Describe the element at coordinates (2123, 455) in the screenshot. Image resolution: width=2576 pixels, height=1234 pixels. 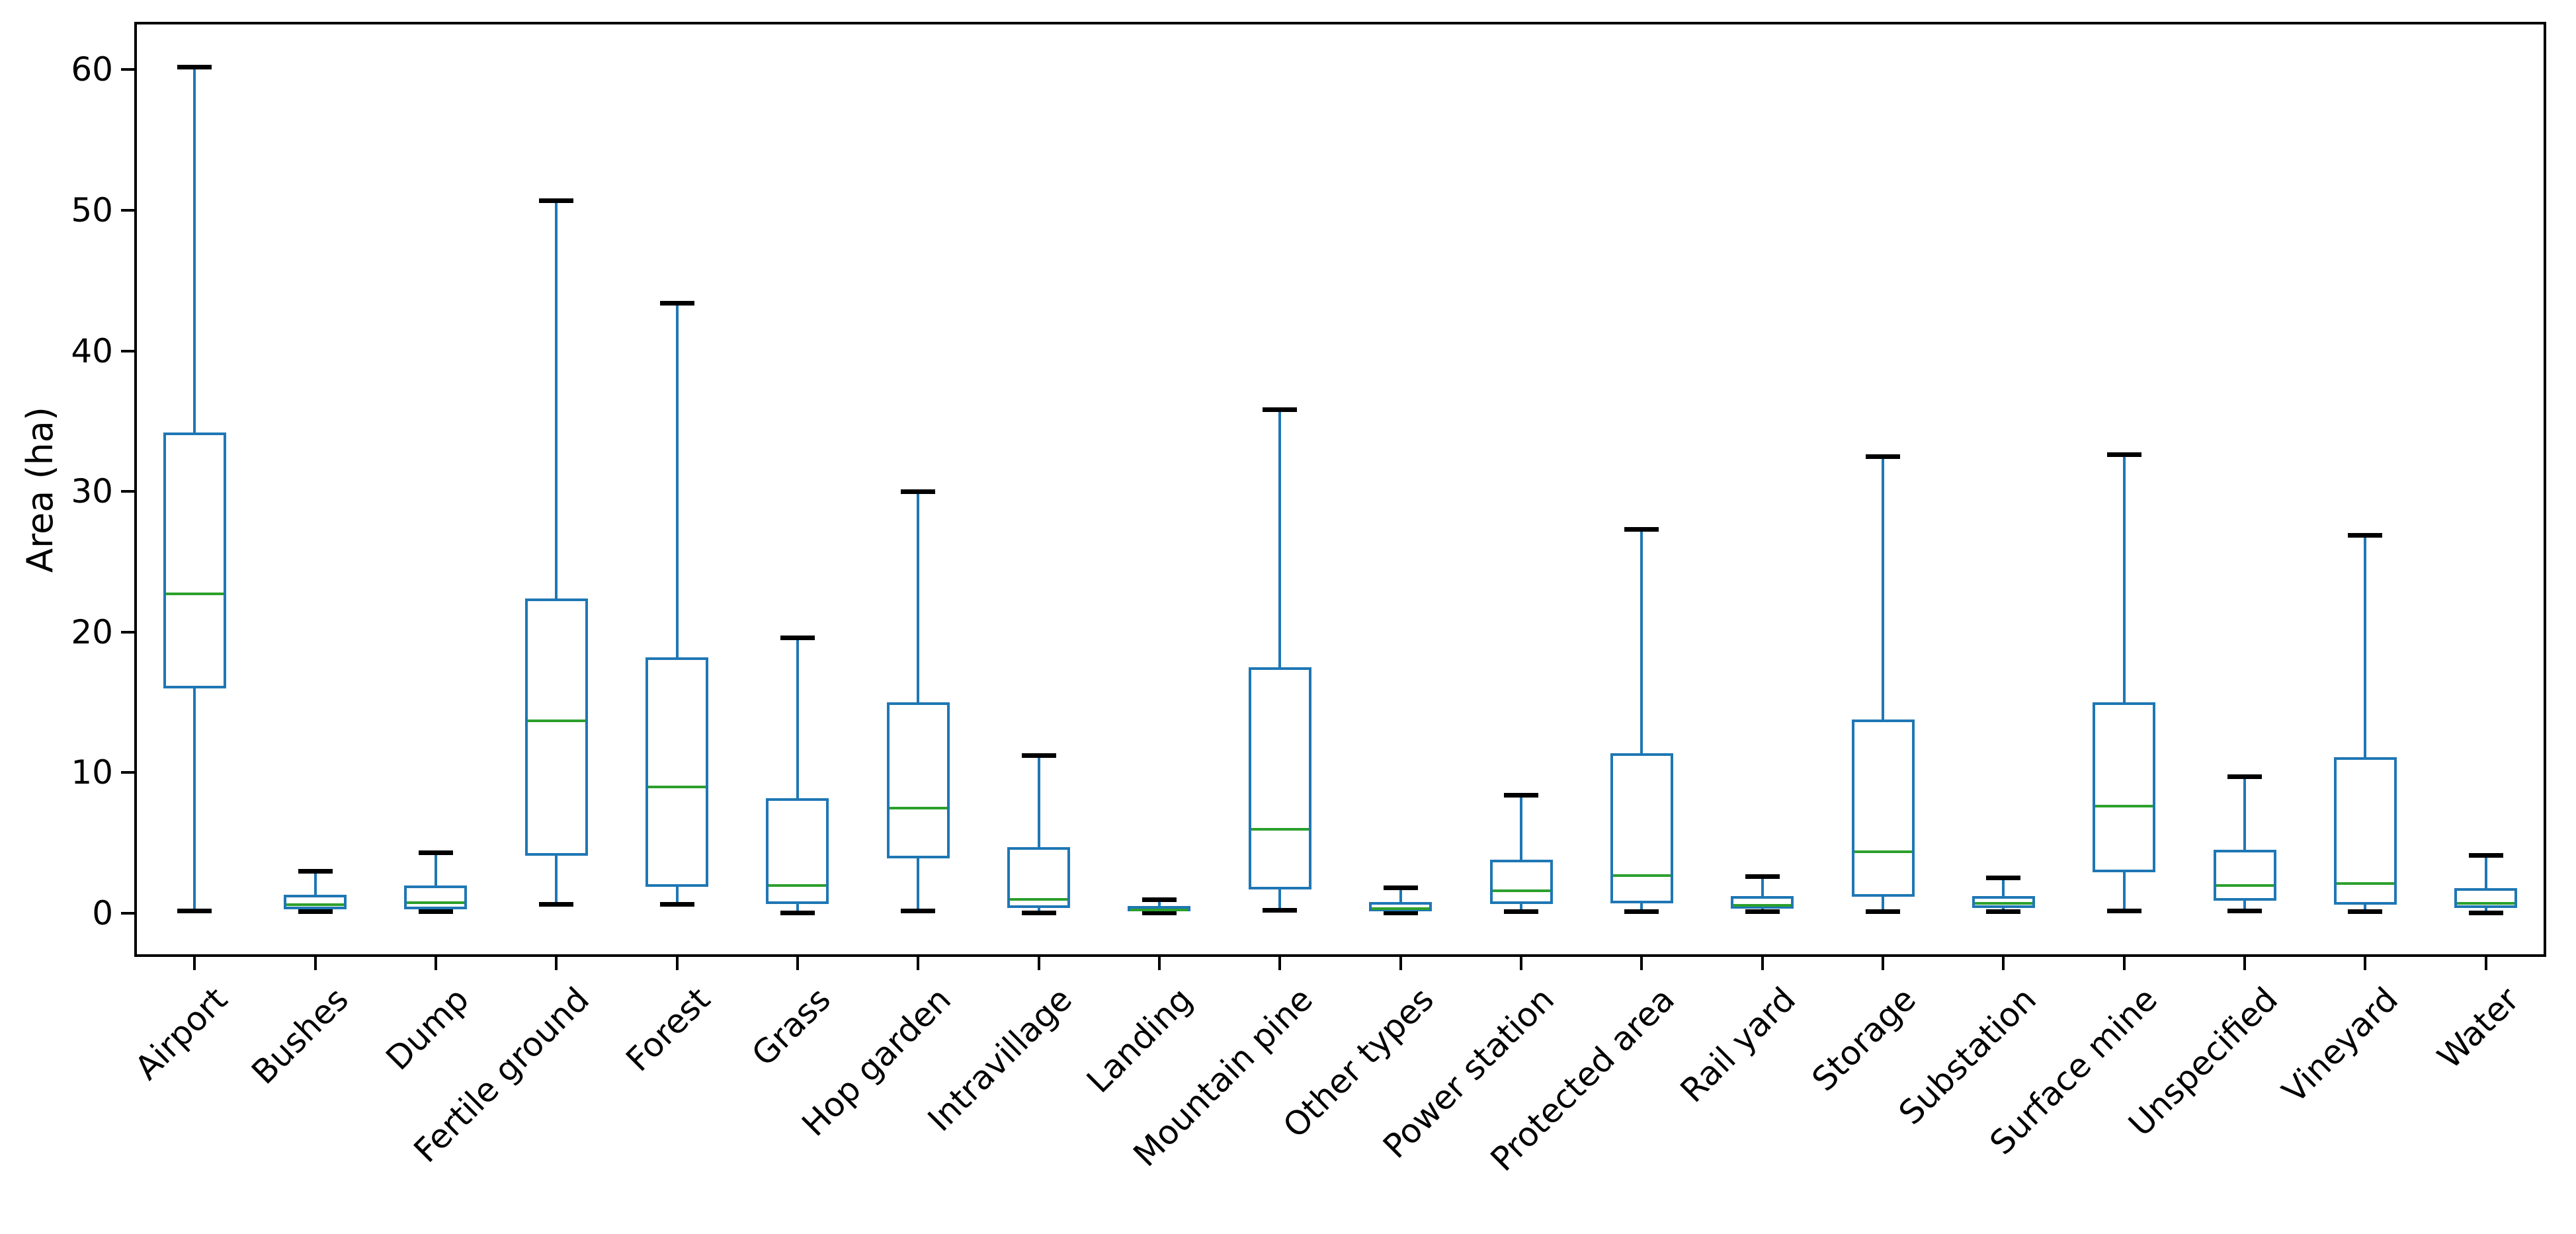
I see `whisker-cap-high-surface-mine` at that location.